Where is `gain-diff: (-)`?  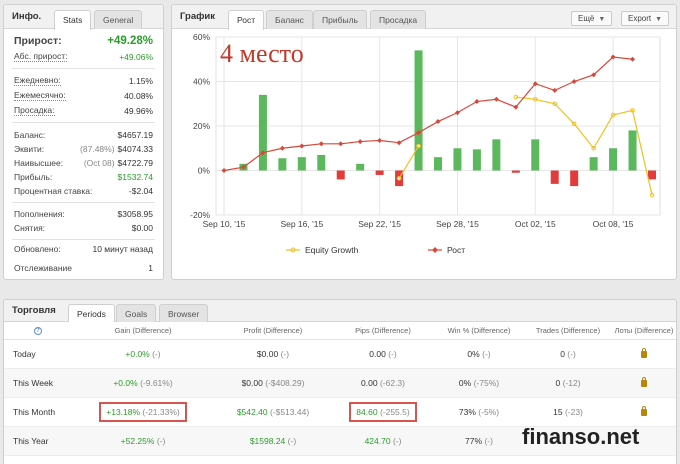
gain-diff: (-) is located at coordinates (156, 353).